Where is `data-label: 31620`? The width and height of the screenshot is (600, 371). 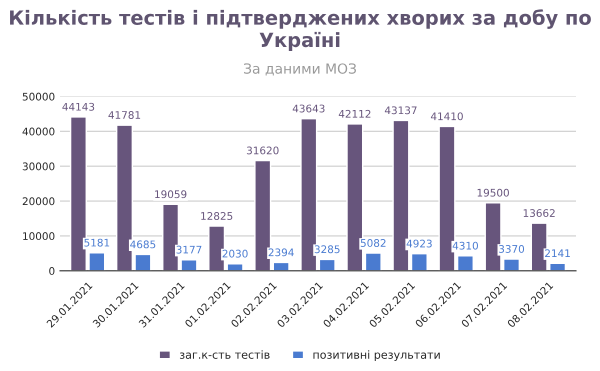
data-label: 31620 is located at coordinates (262, 150).